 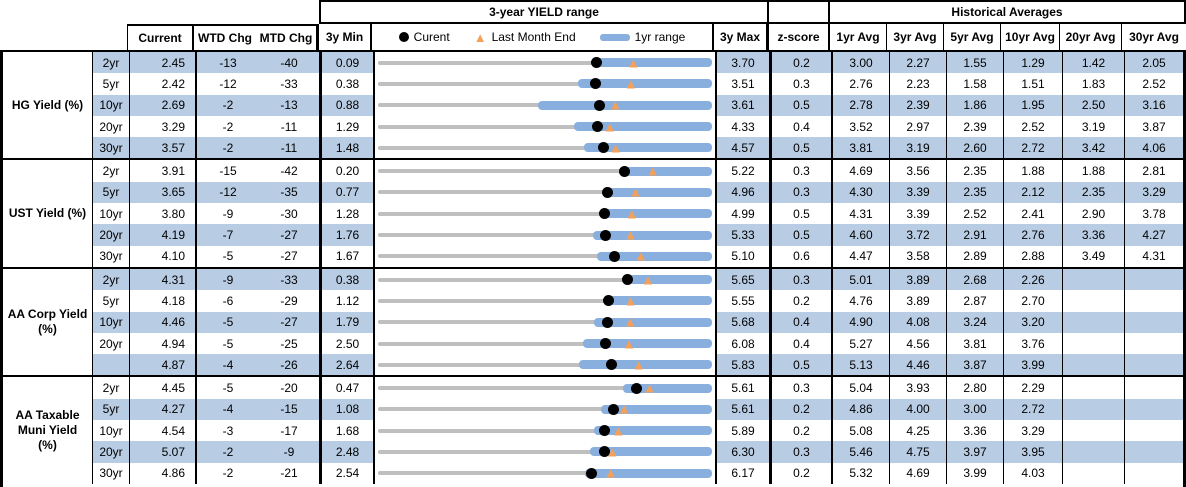 I want to click on 20yr-avg-value: 3.36, so click(x=1094, y=235).